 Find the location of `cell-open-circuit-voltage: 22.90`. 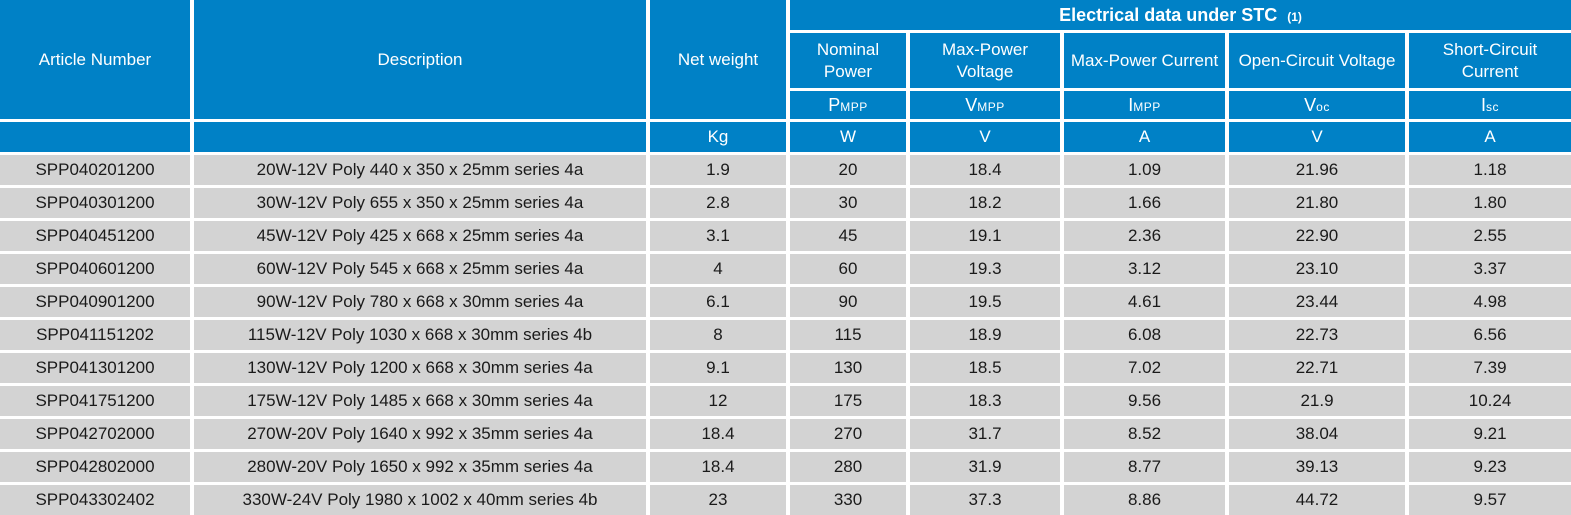

cell-open-circuit-voltage: 22.90 is located at coordinates (1317, 236).